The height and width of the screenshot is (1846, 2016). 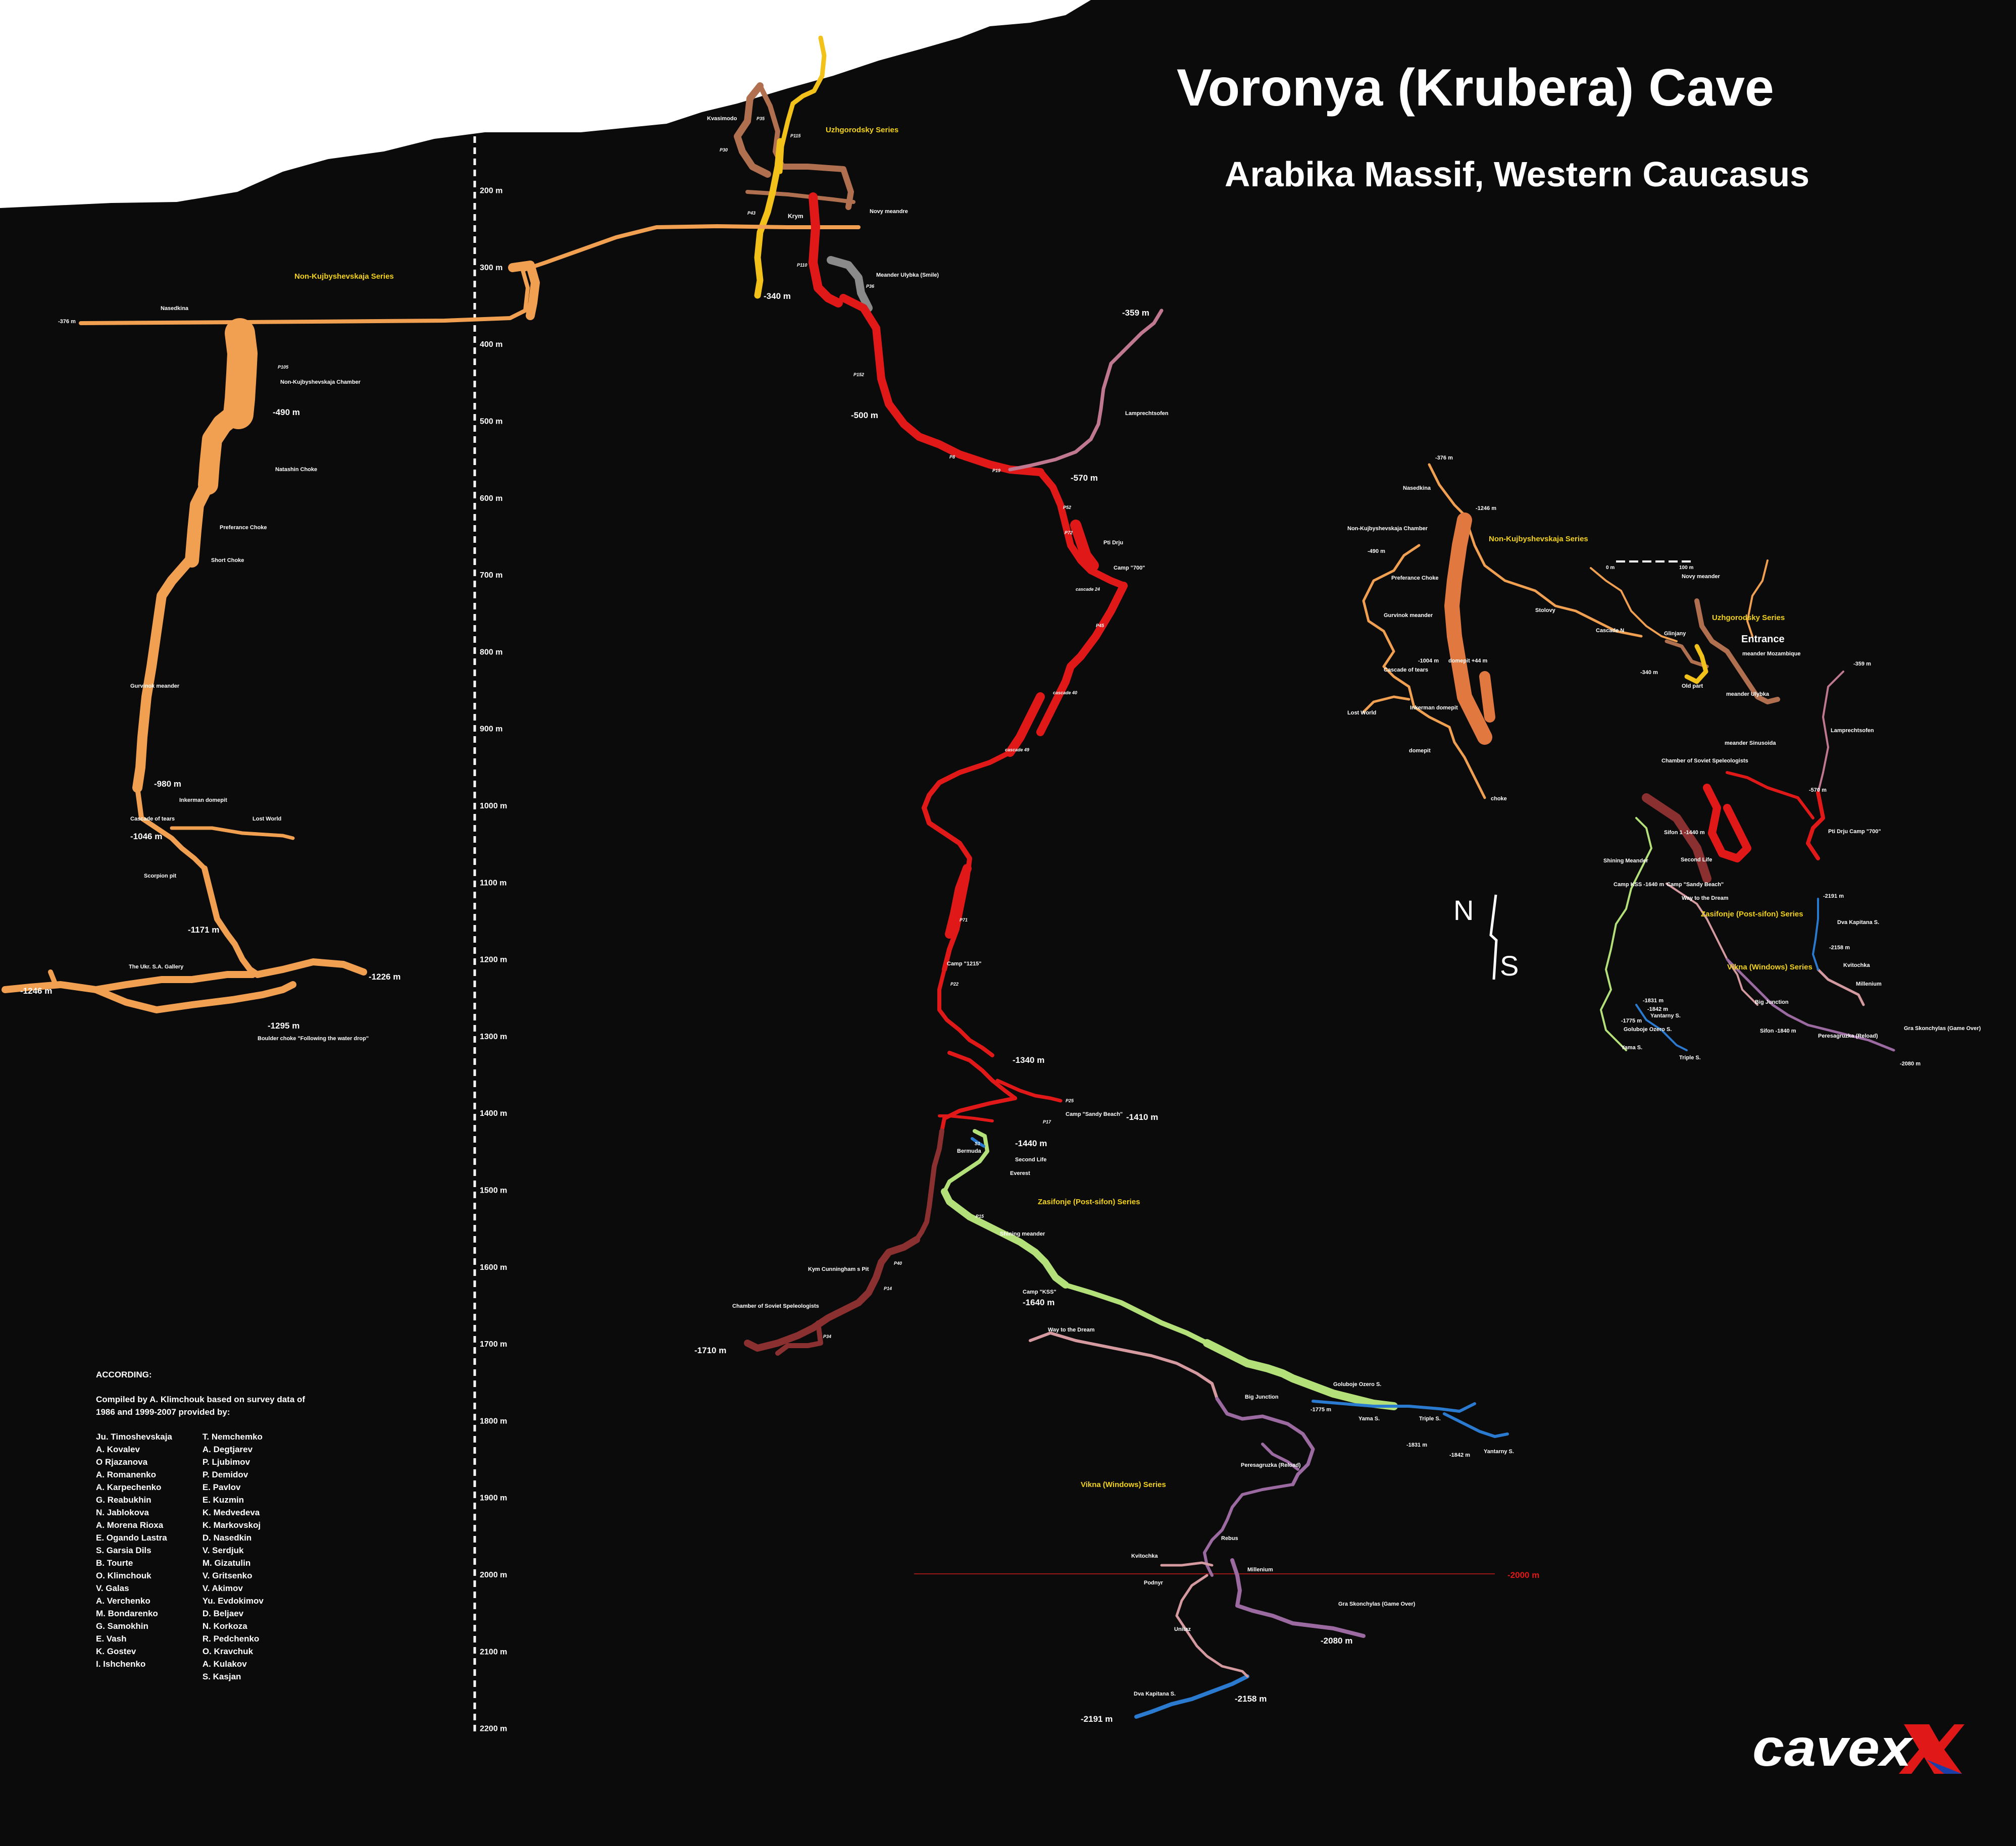 I want to click on credit-name: V. Serdjuk, so click(x=223, y=1551).